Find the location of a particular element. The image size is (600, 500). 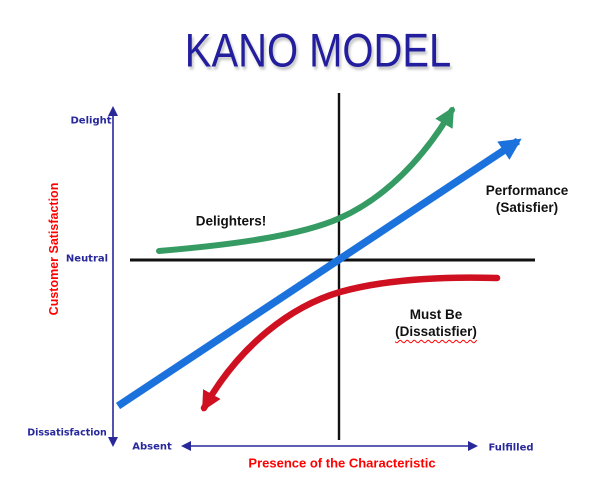

x-axis-title: Presence of the Characteristic is located at coordinates (342, 463).